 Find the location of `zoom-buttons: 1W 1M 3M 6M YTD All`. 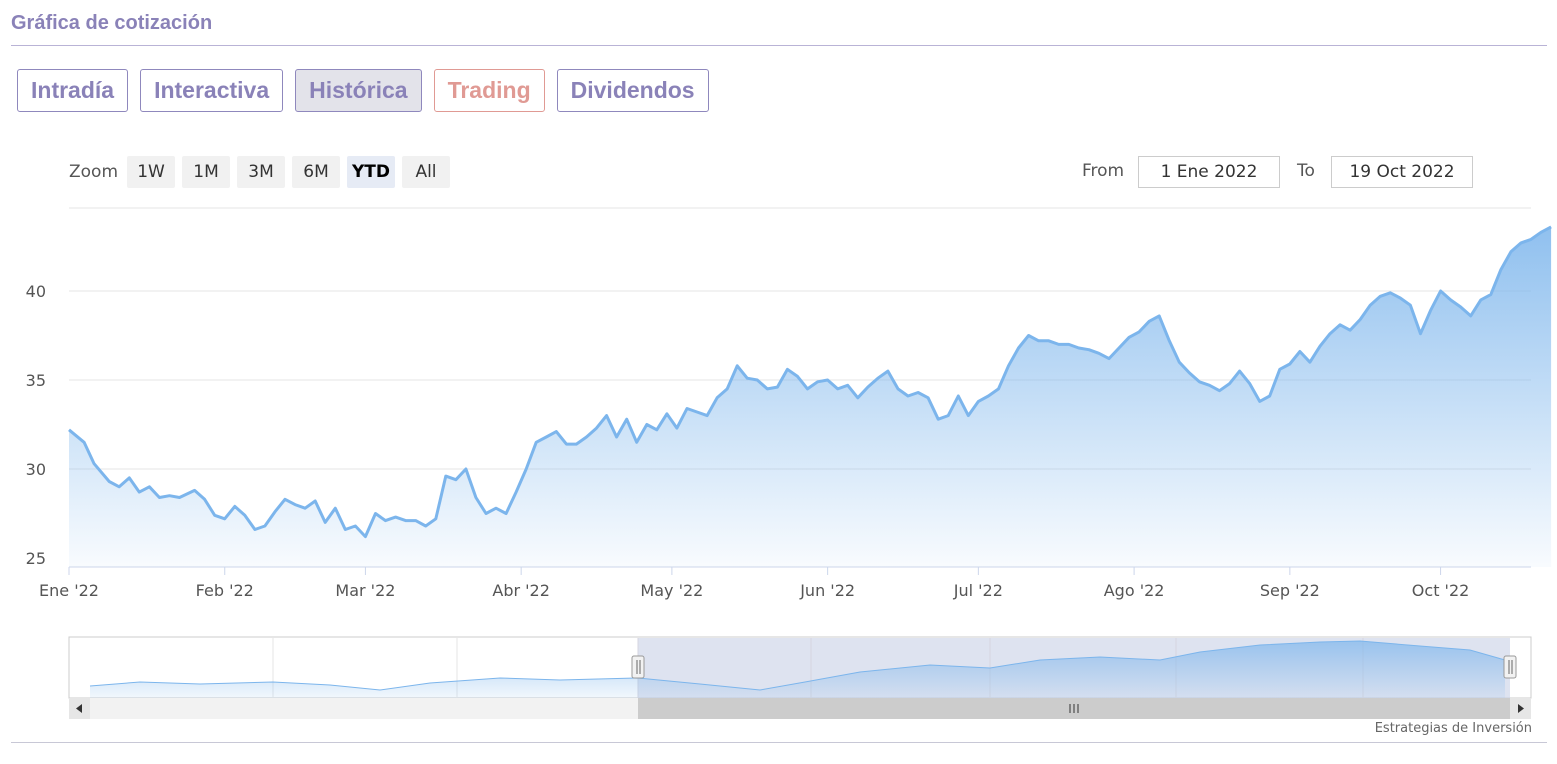

zoom-buttons: 1W 1M 3M 6M YTD All is located at coordinates (288, 172).